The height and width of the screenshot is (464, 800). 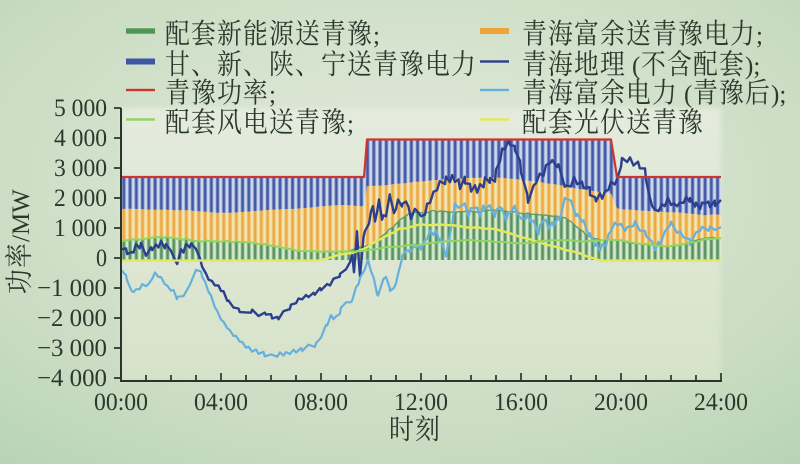 I want to click on svg-text: 04:00, so click(x=221, y=402).